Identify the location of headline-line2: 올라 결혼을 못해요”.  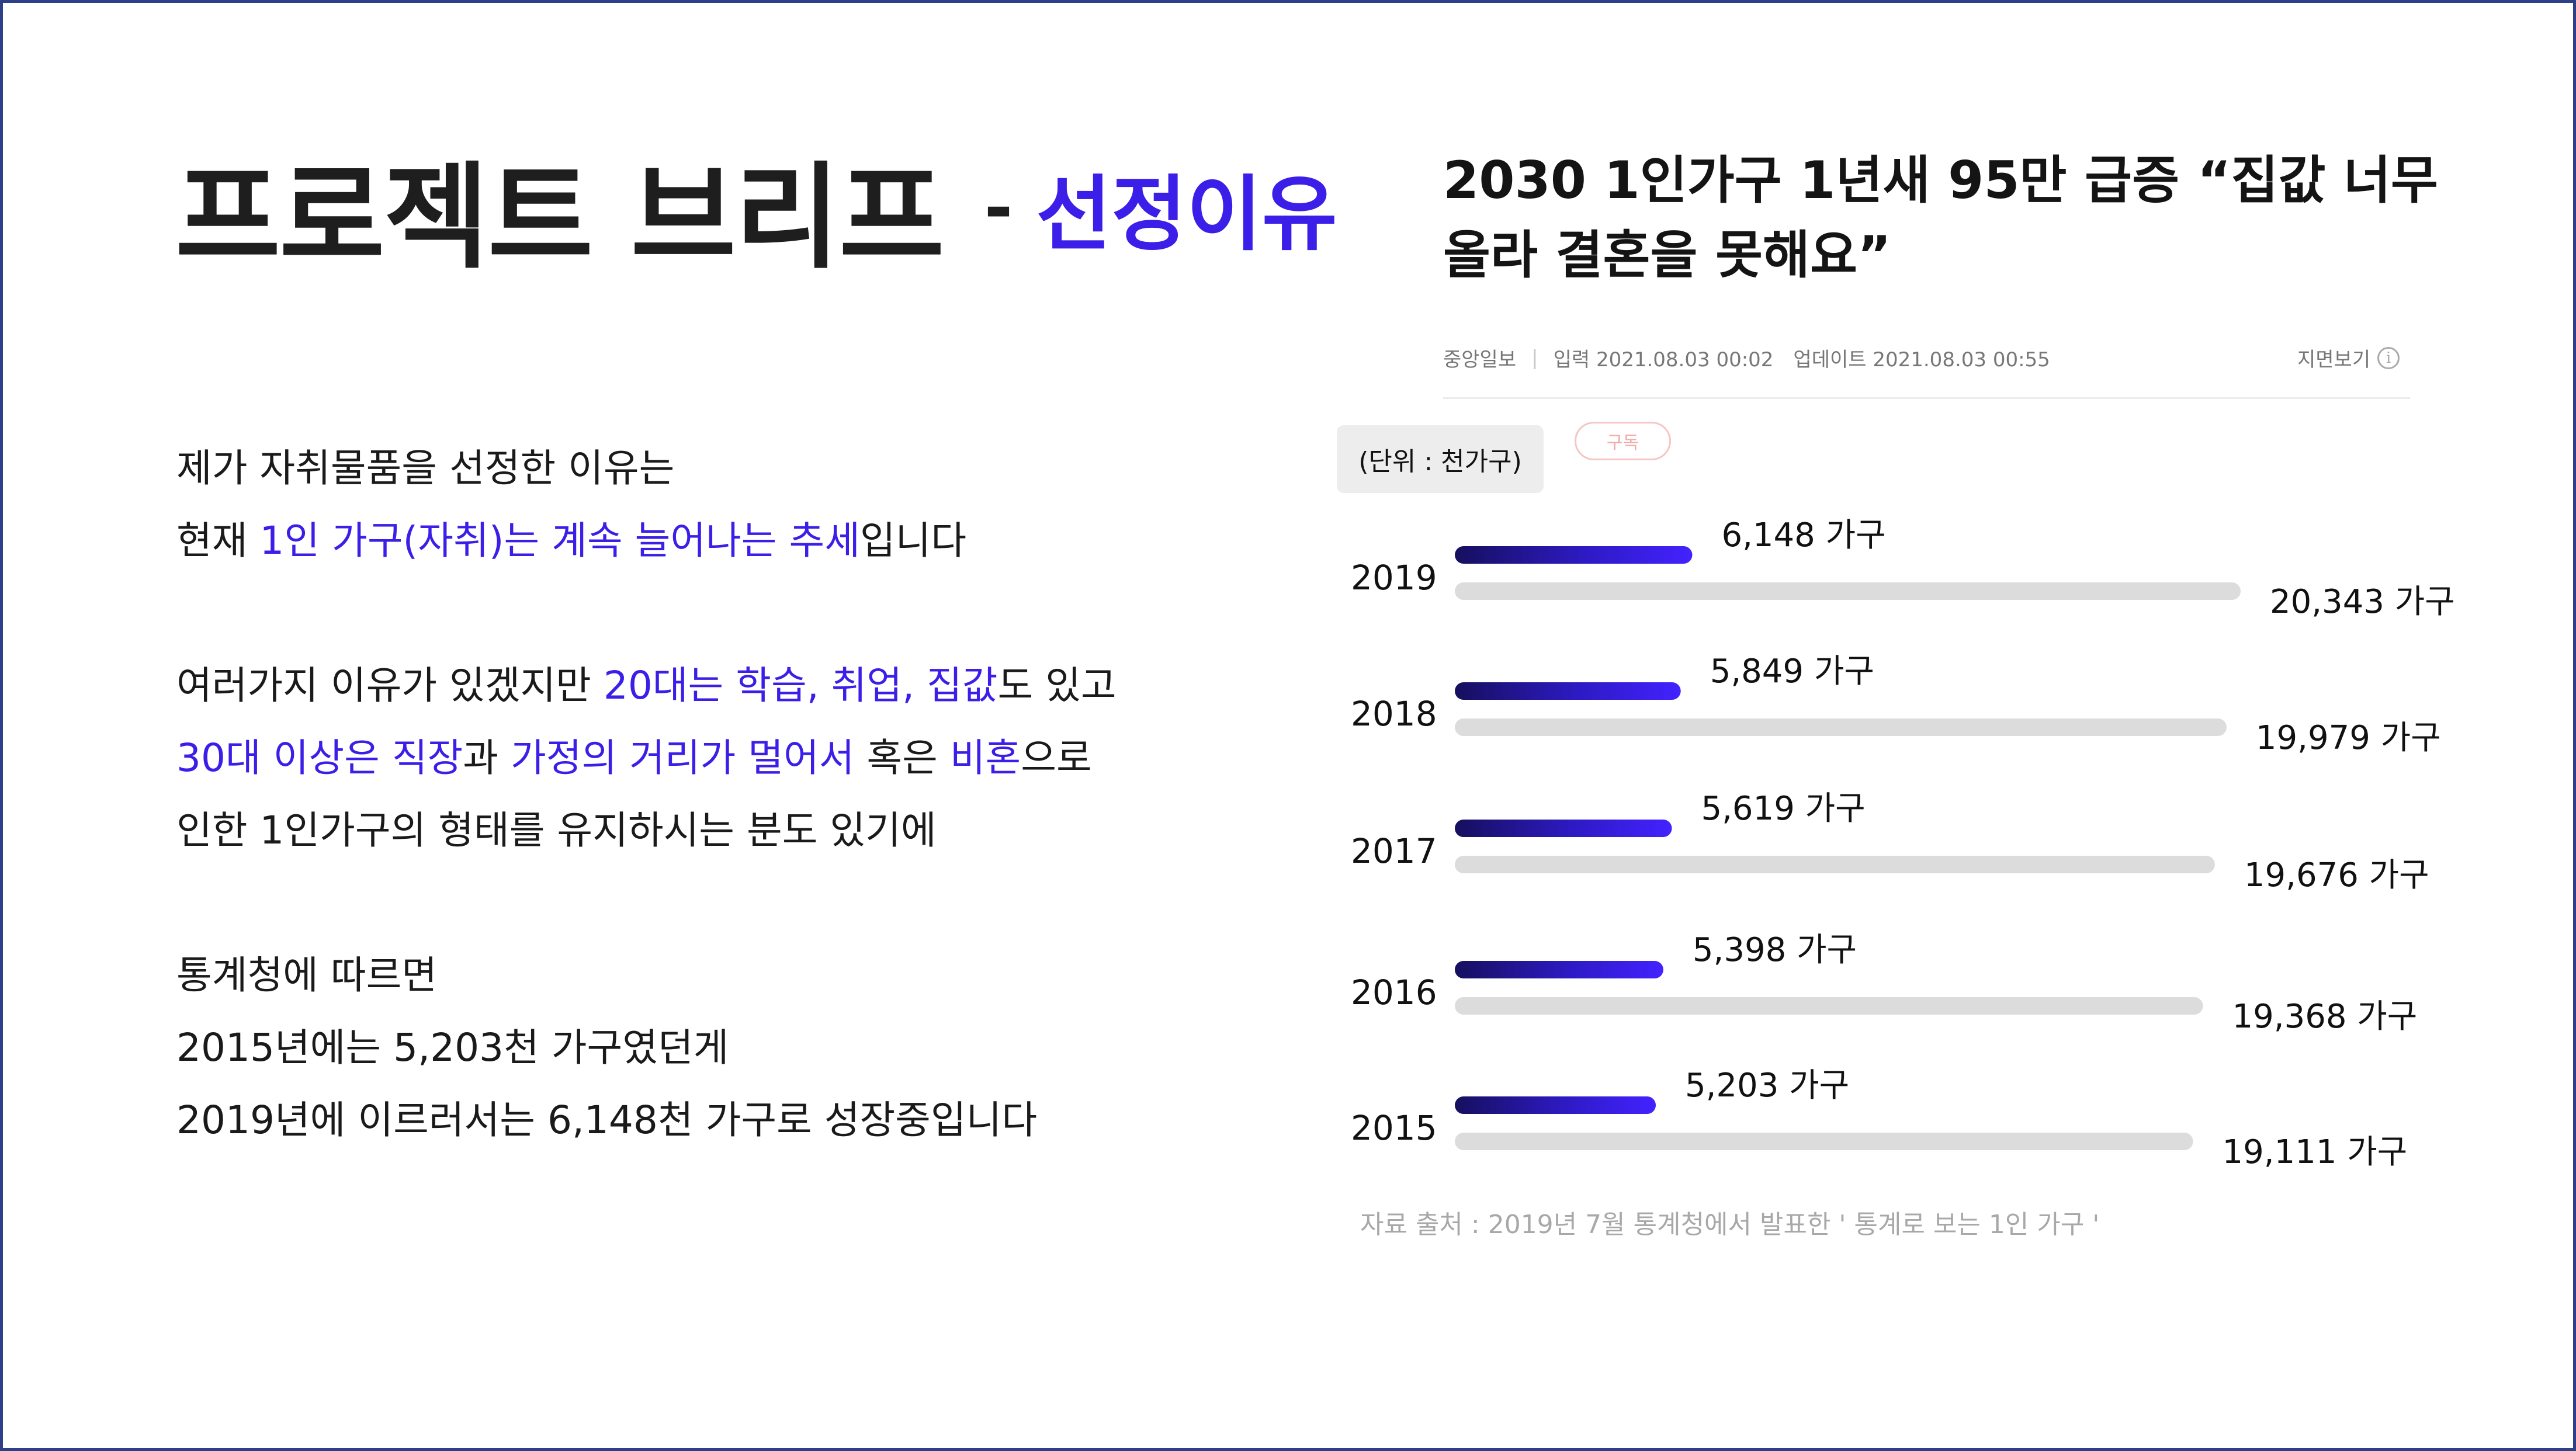
(1667, 255).